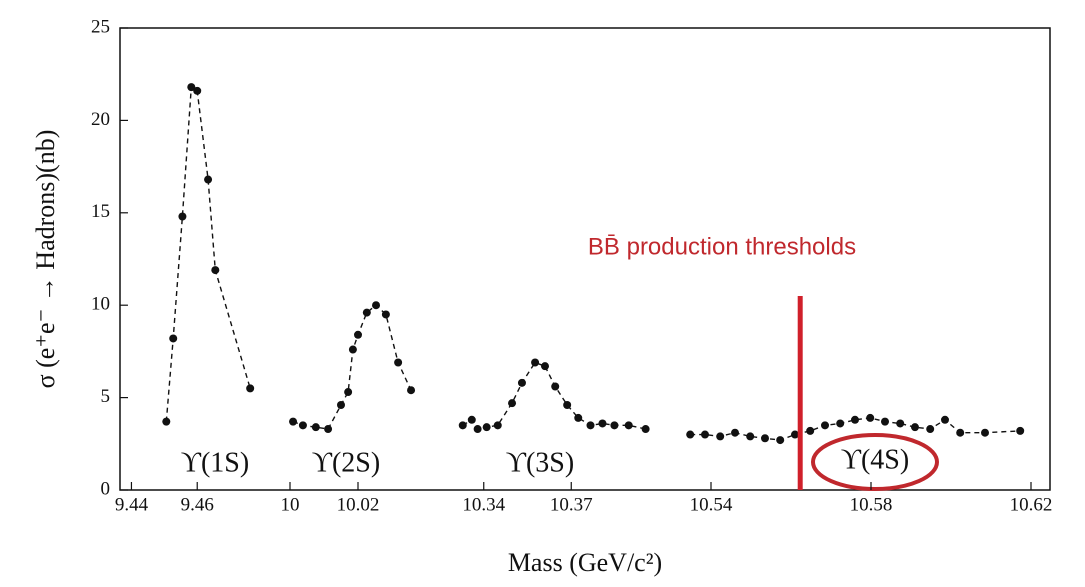 Image resolution: width=1085 pixels, height=587 pixels. I want to click on y-tick-label: 20, so click(100, 119).